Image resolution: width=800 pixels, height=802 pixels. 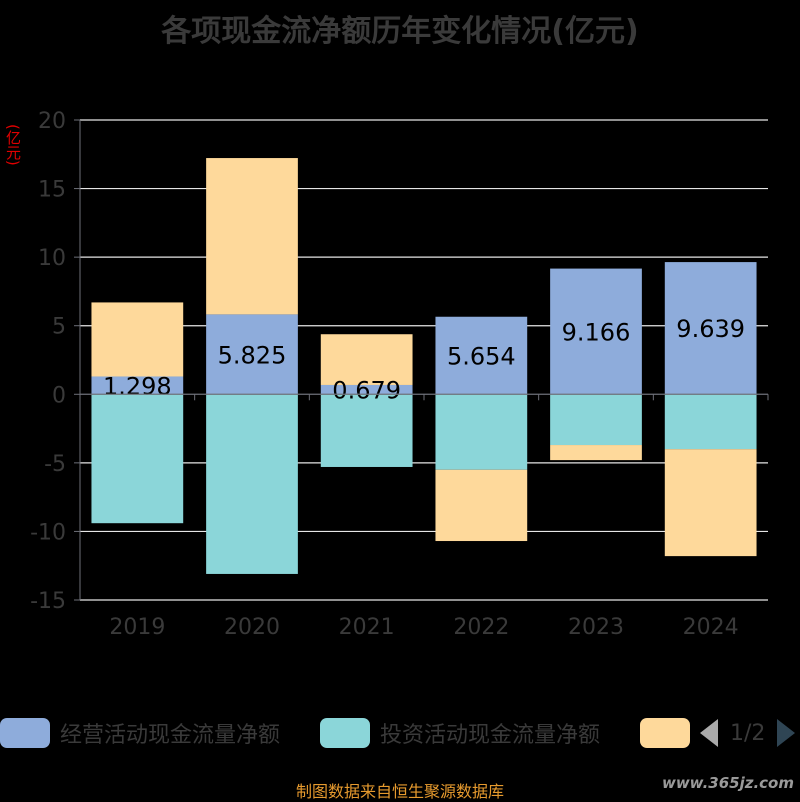 I want to click on legend-swatch-financing, so click(x=665, y=733).